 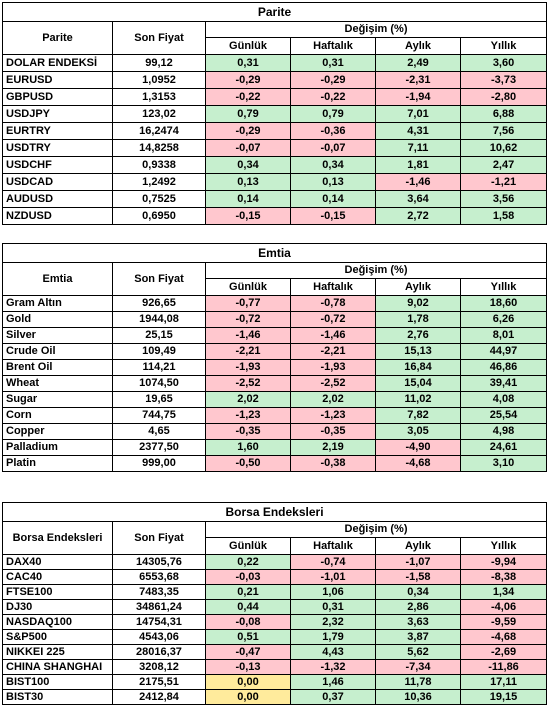 I want to click on change: 7,56, so click(x=503, y=131).